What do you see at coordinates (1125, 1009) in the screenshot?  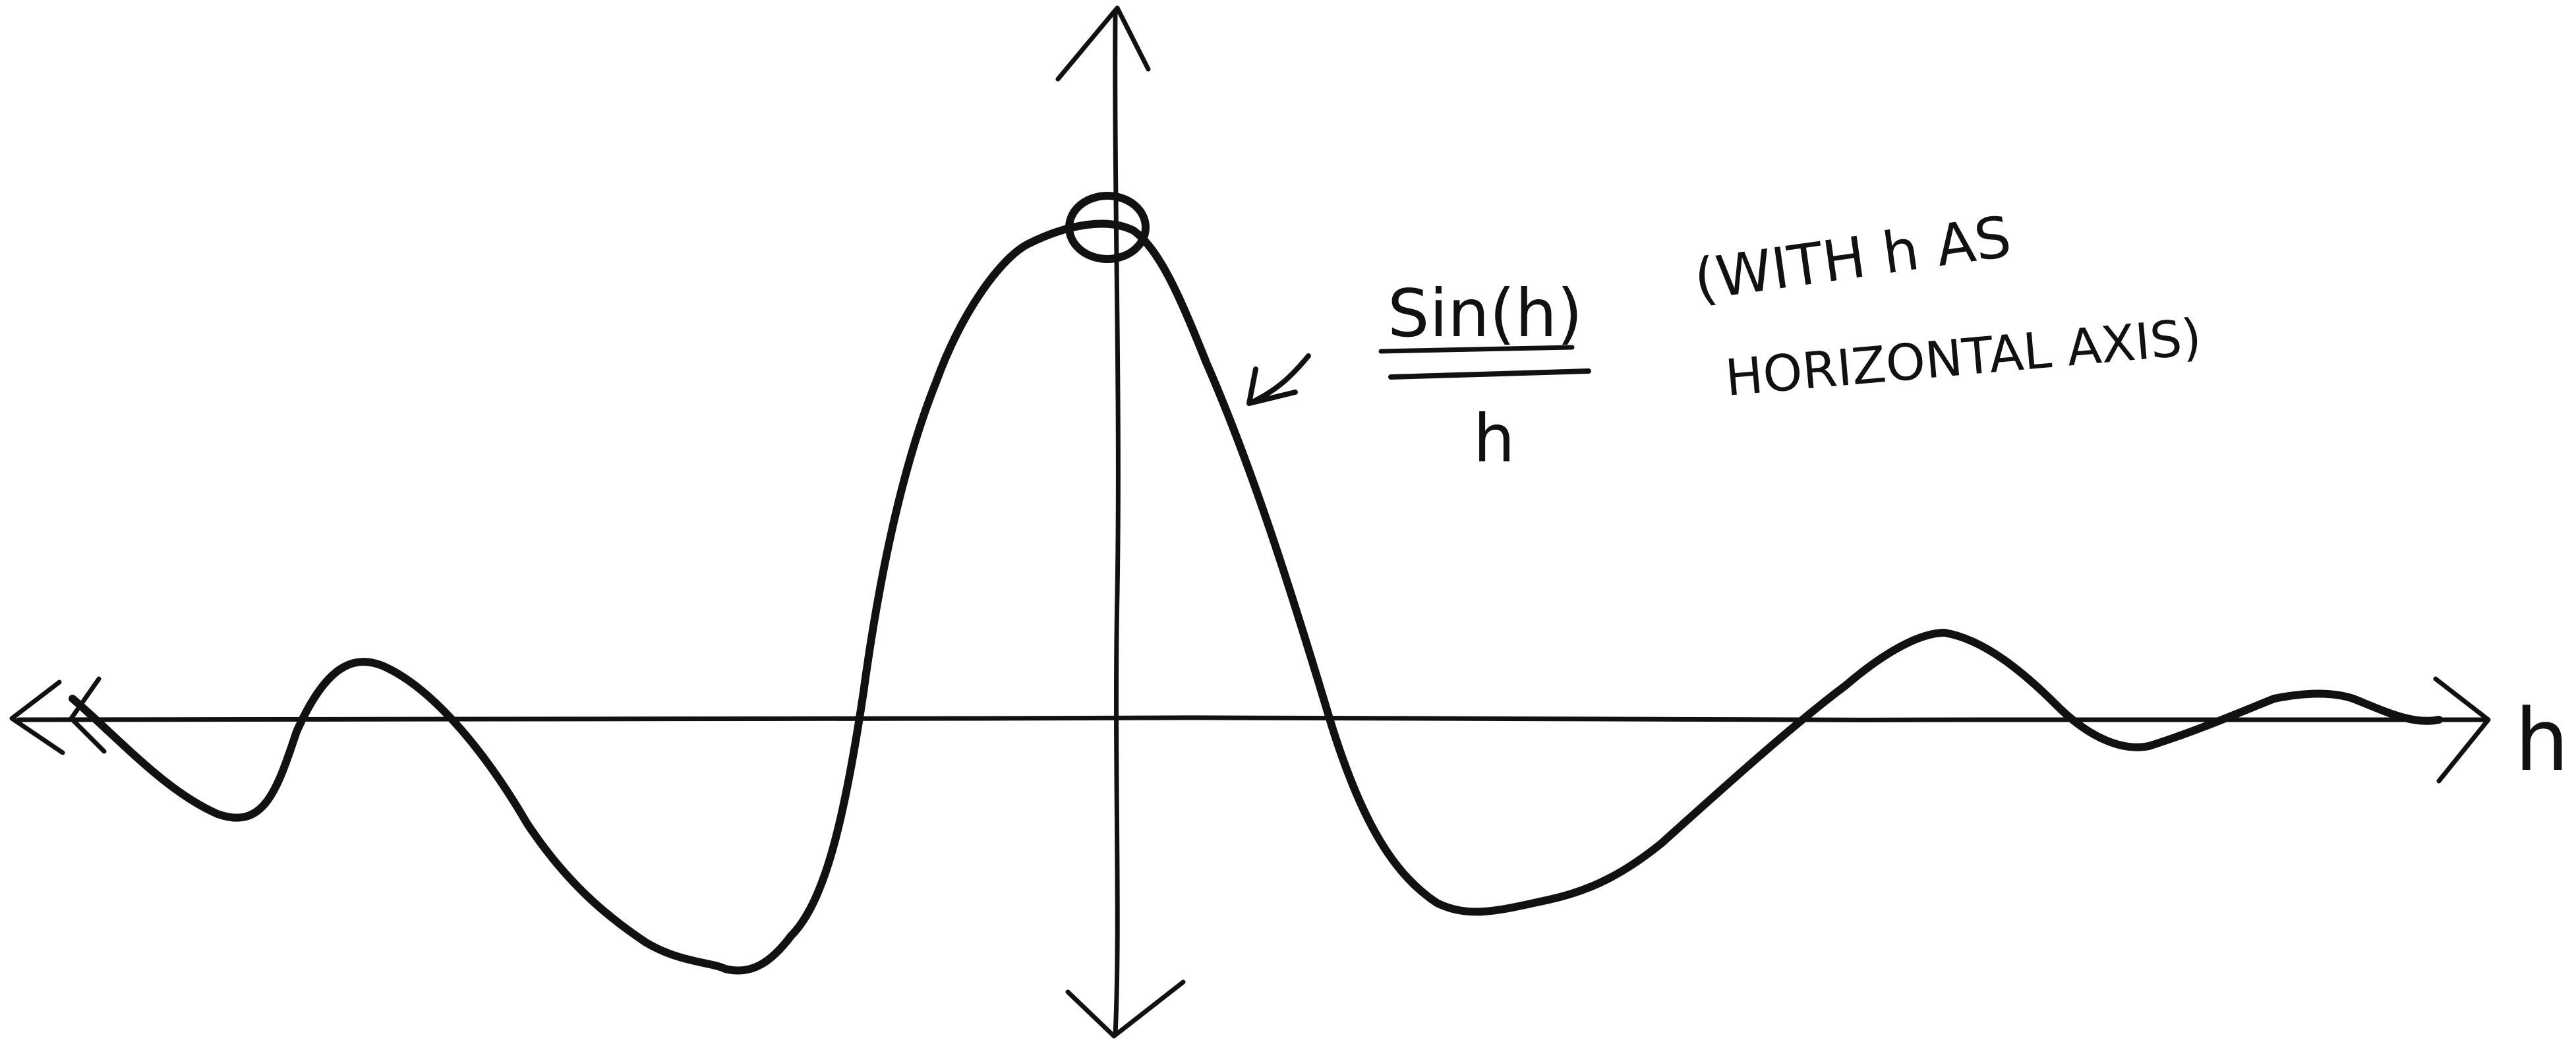 I see `bottom-axis-arrowhead` at bounding box center [1125, 1009].